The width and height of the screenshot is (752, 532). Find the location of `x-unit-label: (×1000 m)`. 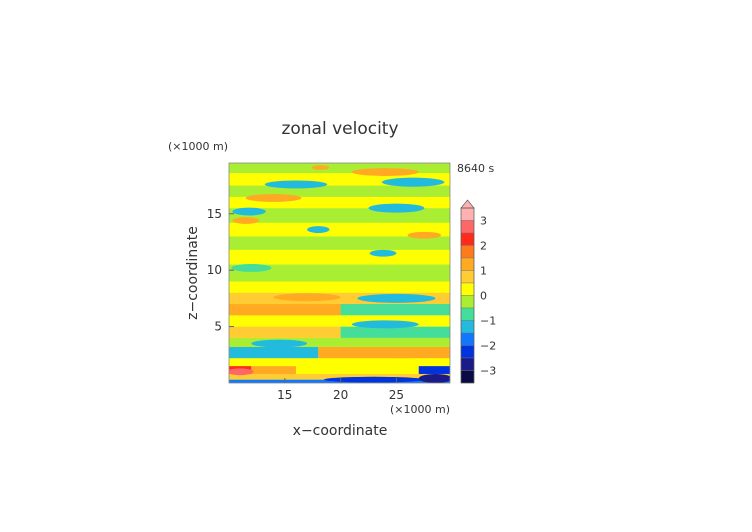

x-unit-label: (×1000 m) is located at coordinates (420, 409).